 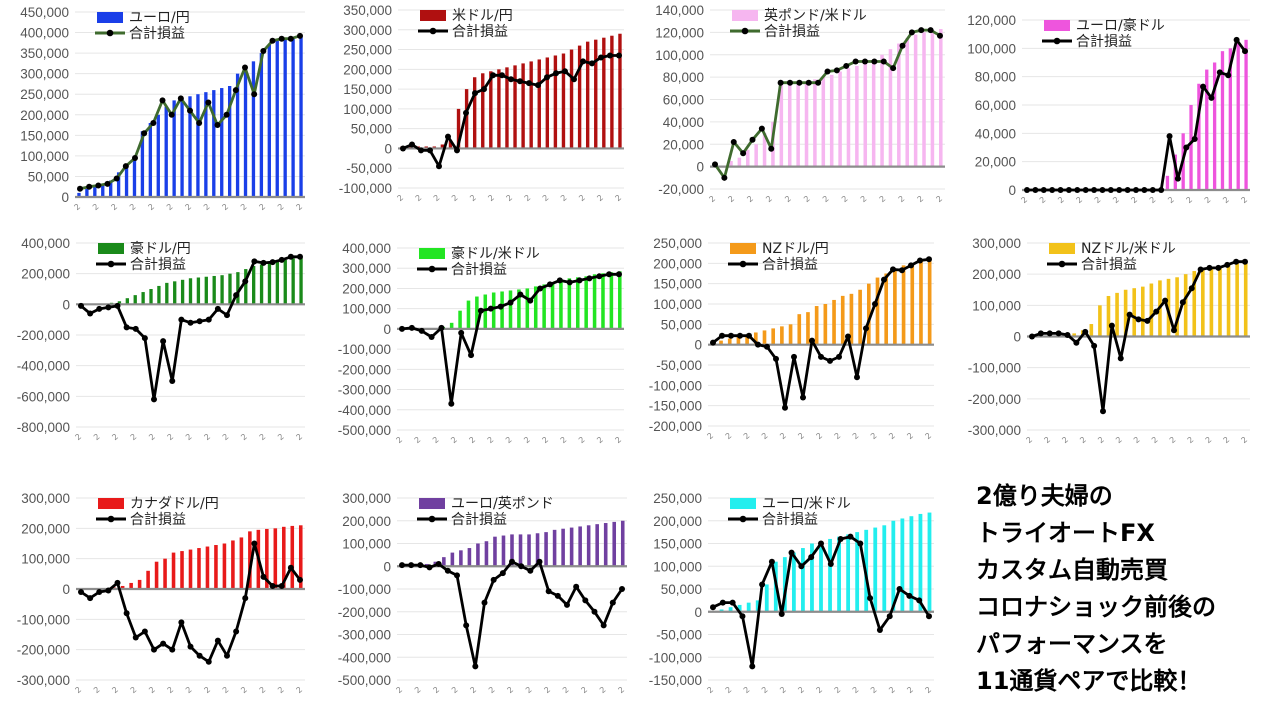 What do you see at coordinates (995, 77) in the screenshot?
I see `y-tick-label: 80,000` at bounding box center [995, 77].